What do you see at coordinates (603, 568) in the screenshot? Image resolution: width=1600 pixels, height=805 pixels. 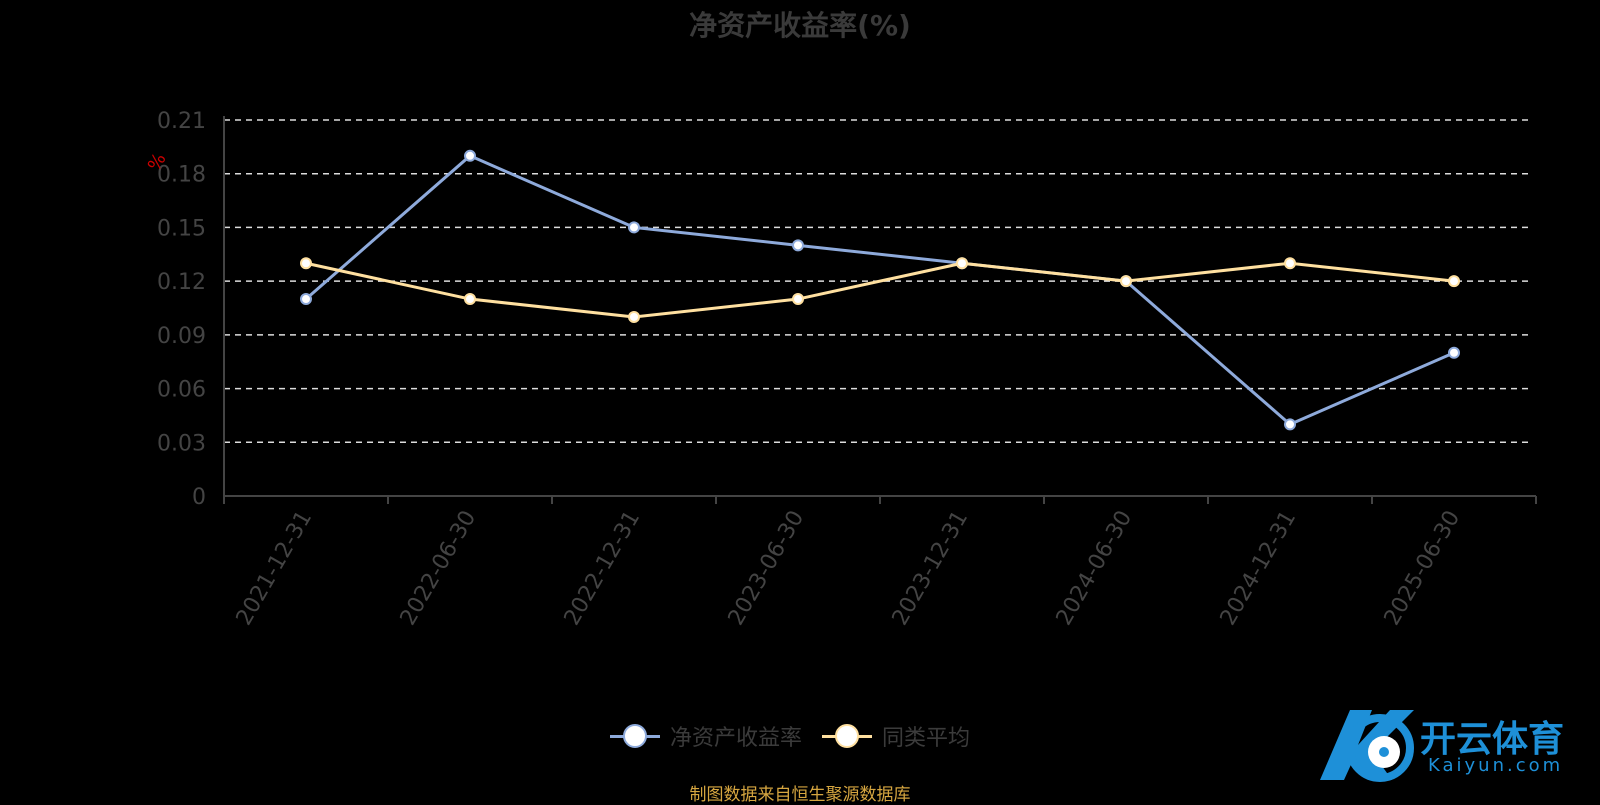 I see `x-tick-label: 2022-12-31` at bounding box center [603, 568].